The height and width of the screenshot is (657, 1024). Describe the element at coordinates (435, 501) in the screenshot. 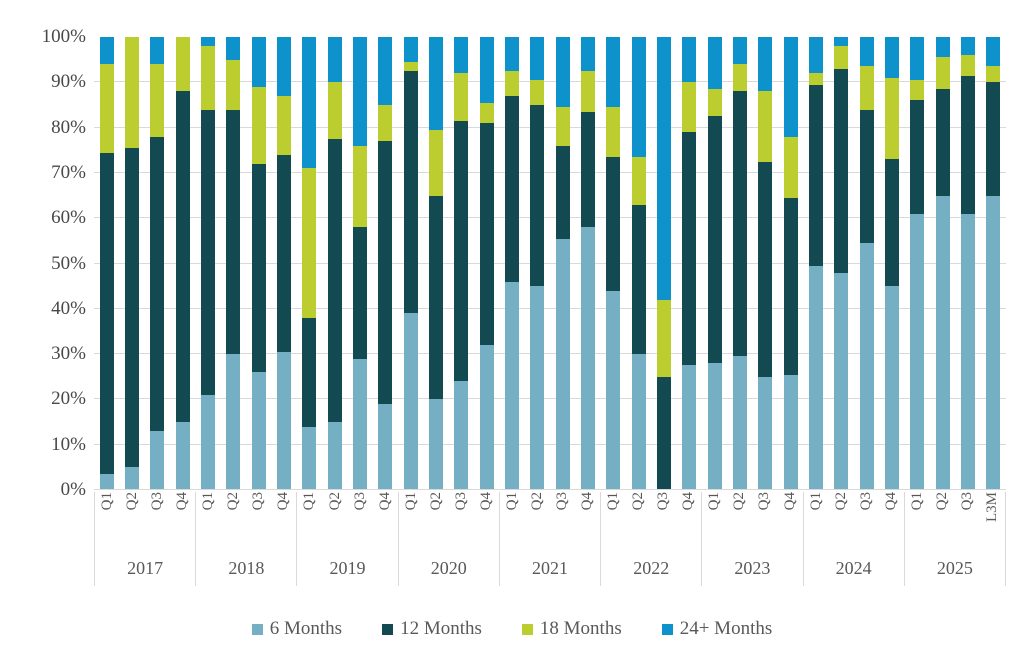

I see `quarter-label-2020-Q2: Q2` at that location.